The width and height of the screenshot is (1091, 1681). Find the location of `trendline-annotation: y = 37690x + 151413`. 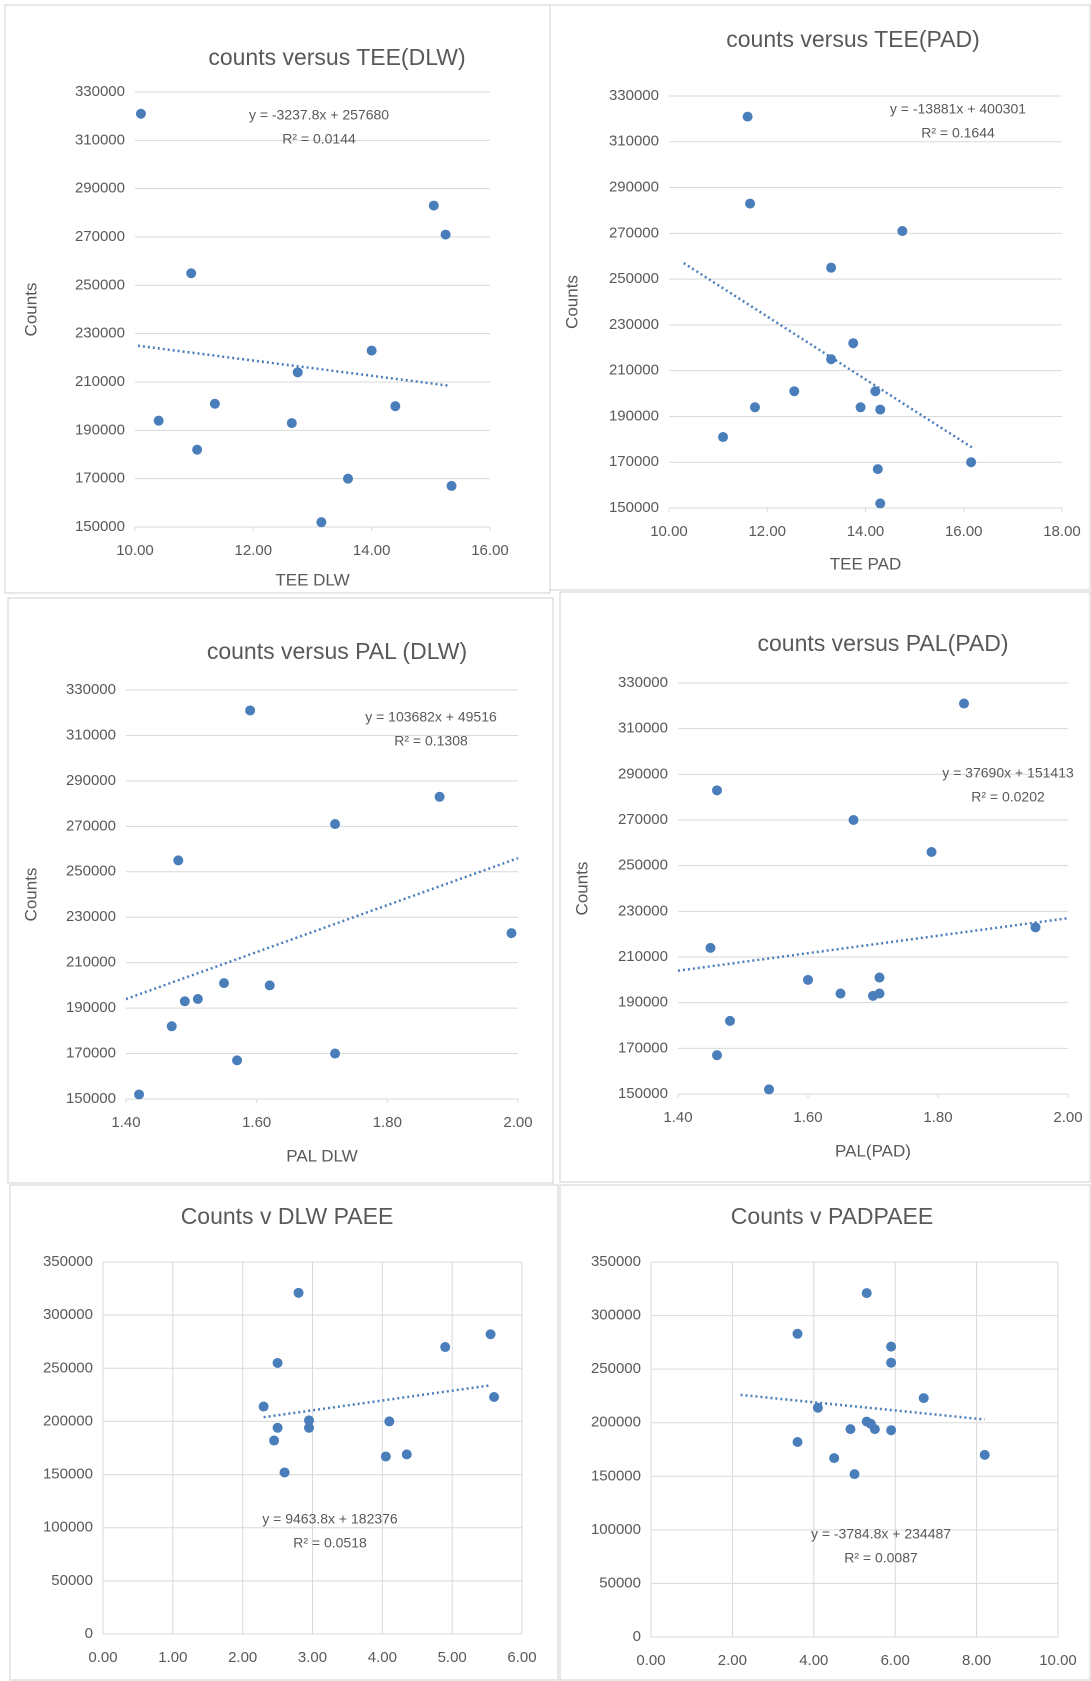

trendline-annotation: y = 37690x + 151413 is located at coordinates (1008, 773).